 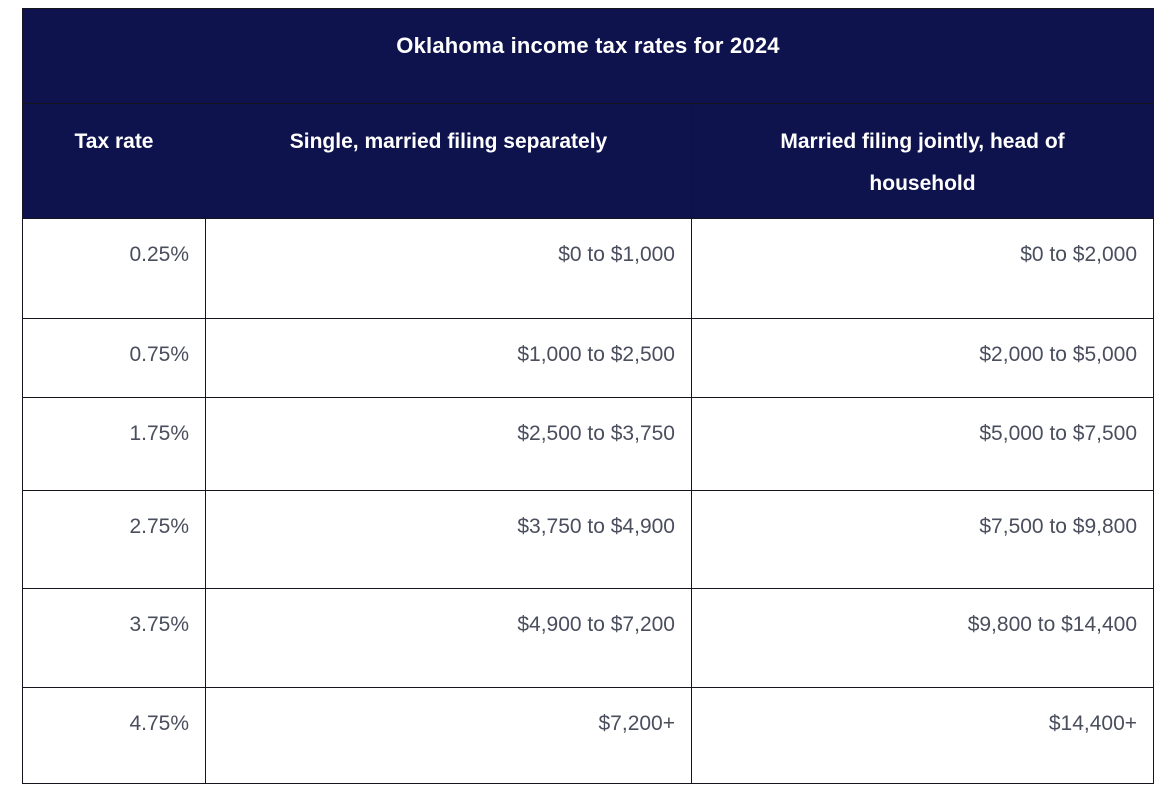 What do you see at coordinates (922, 539) in the screenshot?
I see `joint-range-cell: $7,500 to $9,800` at bounding box center [922, 539].